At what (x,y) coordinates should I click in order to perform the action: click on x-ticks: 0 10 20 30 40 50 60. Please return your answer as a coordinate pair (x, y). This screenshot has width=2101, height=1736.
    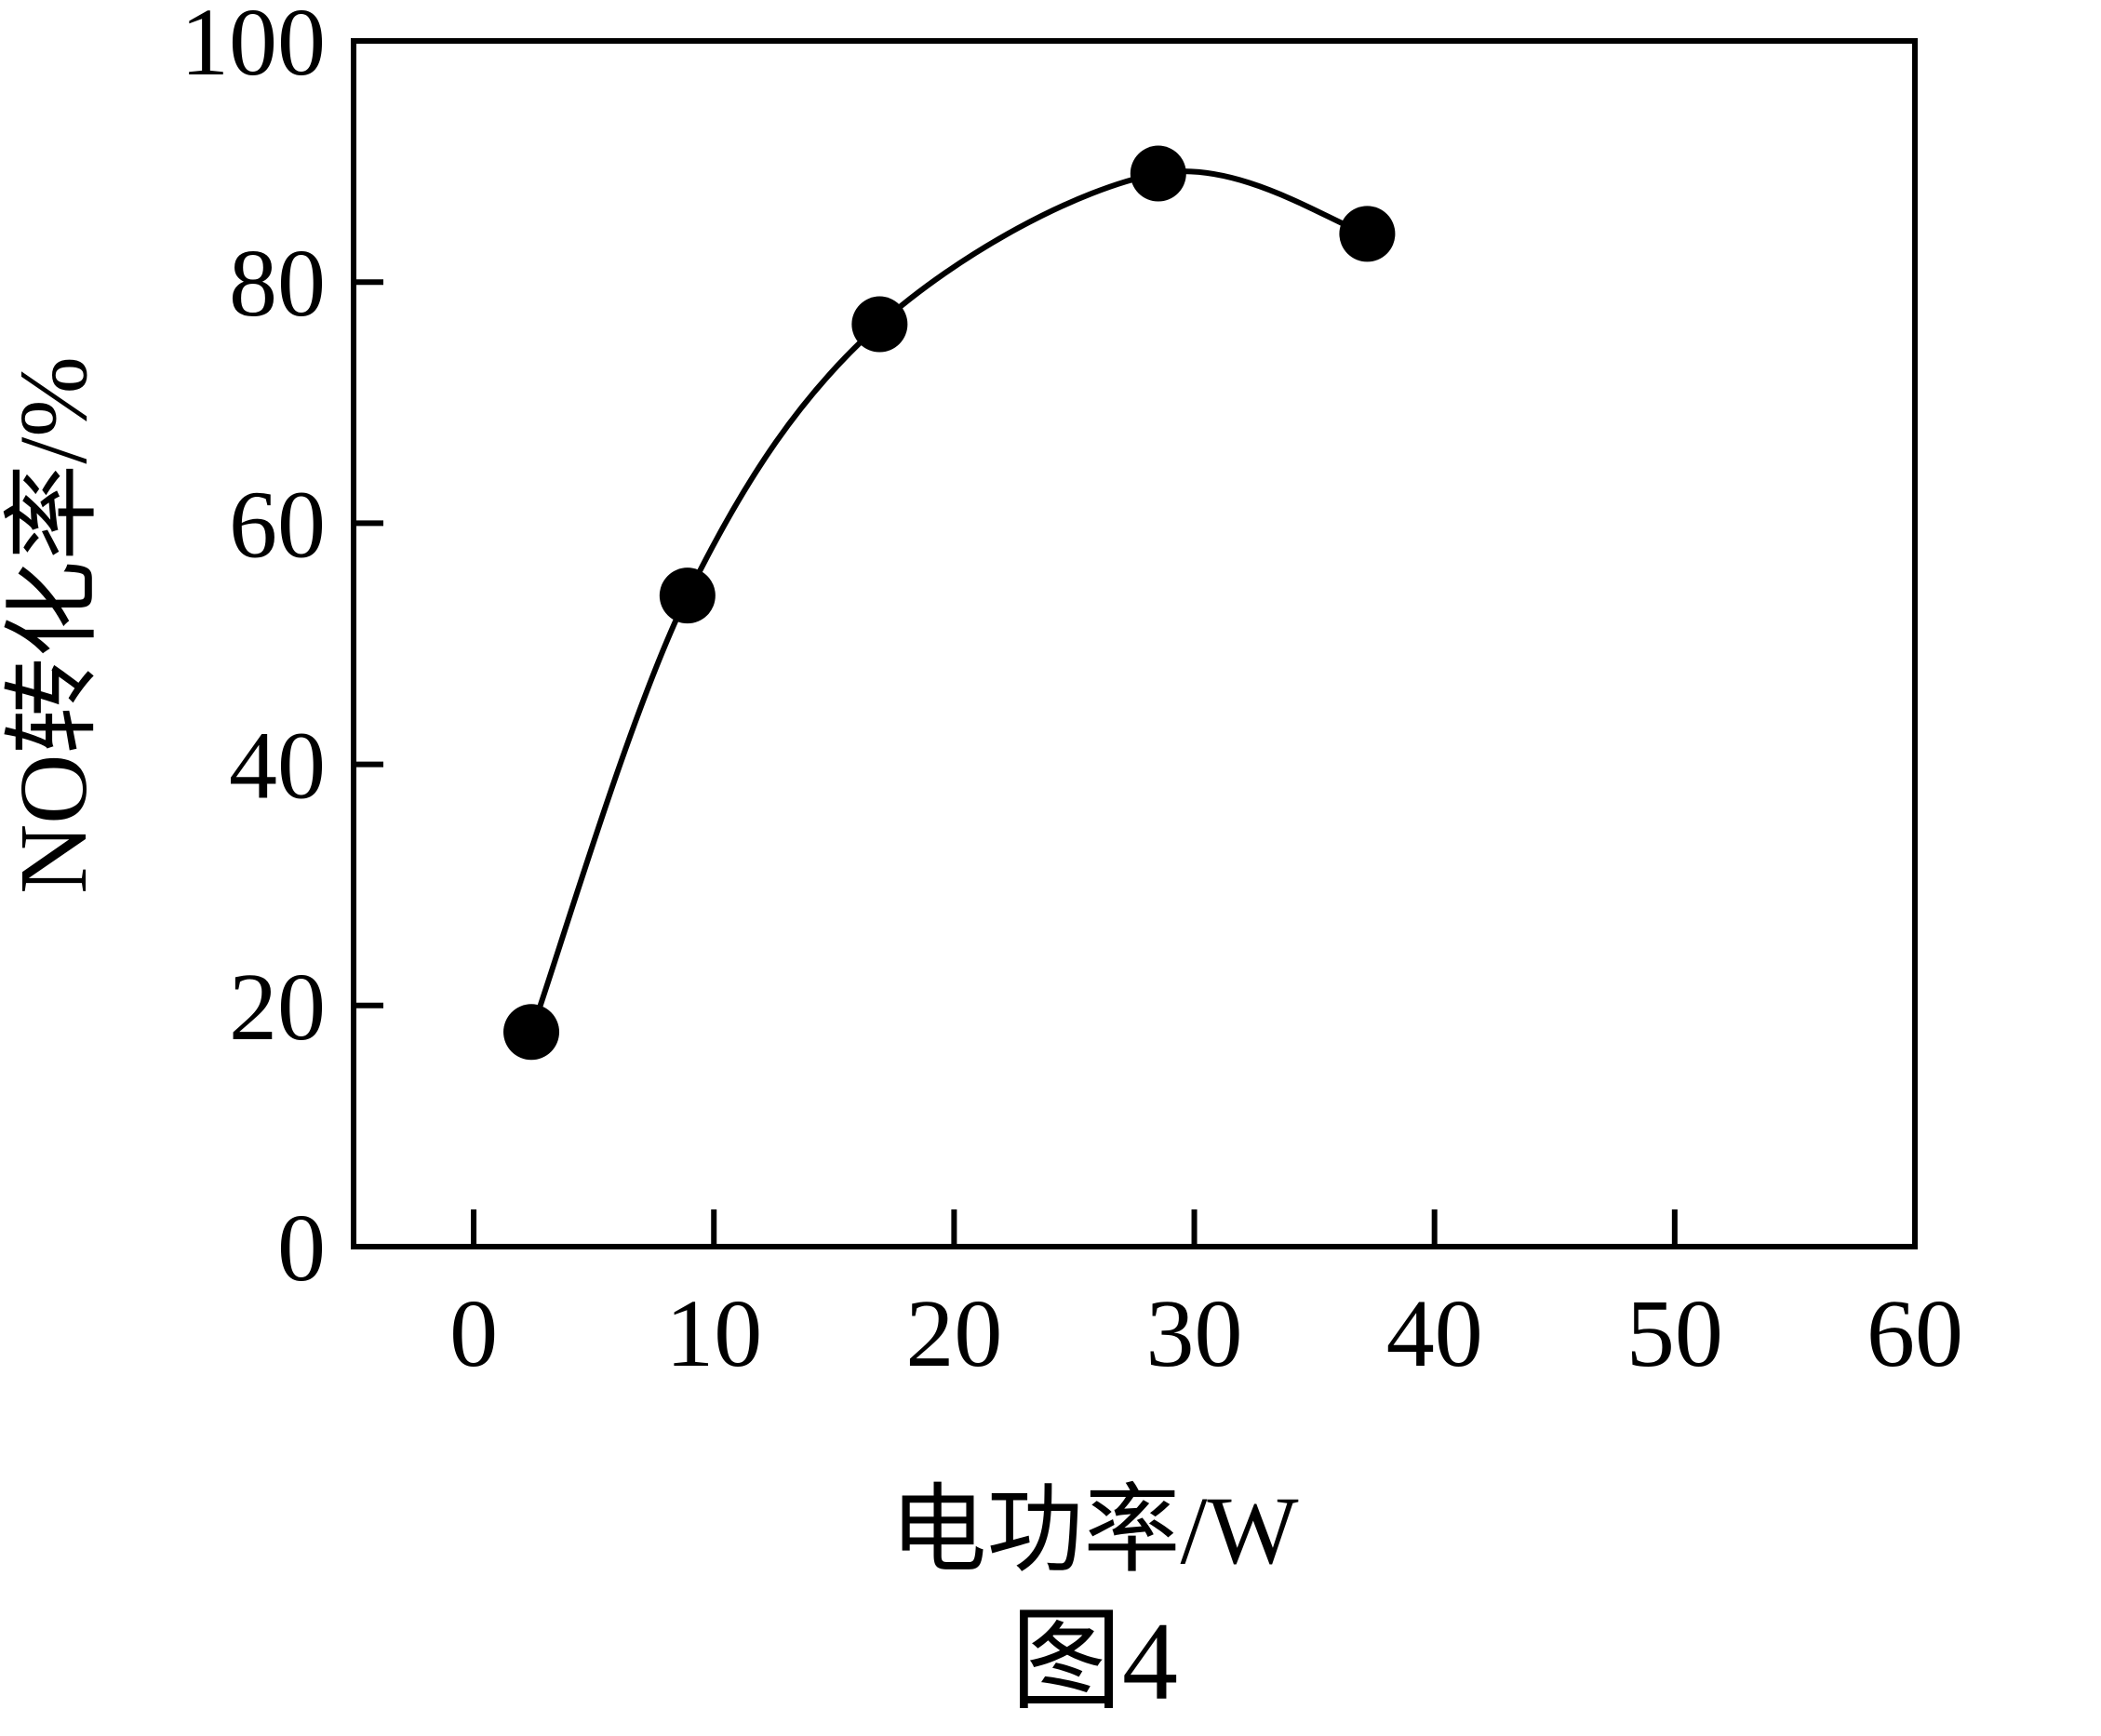
    Looking at the image, I should click on (1206, 1298).